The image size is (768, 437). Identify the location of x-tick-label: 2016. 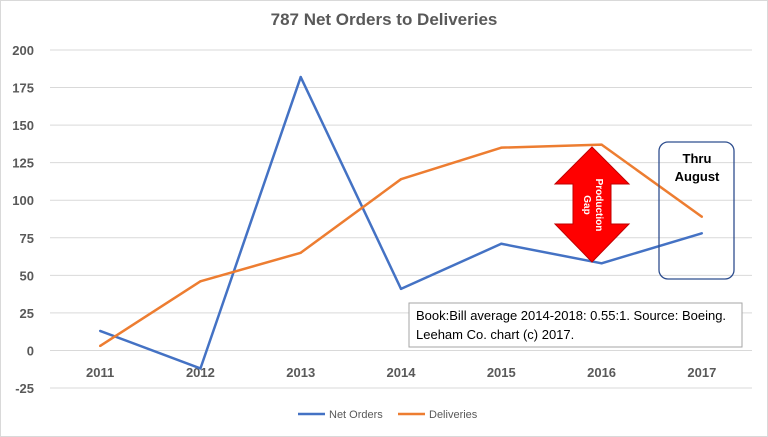
(601, 372).